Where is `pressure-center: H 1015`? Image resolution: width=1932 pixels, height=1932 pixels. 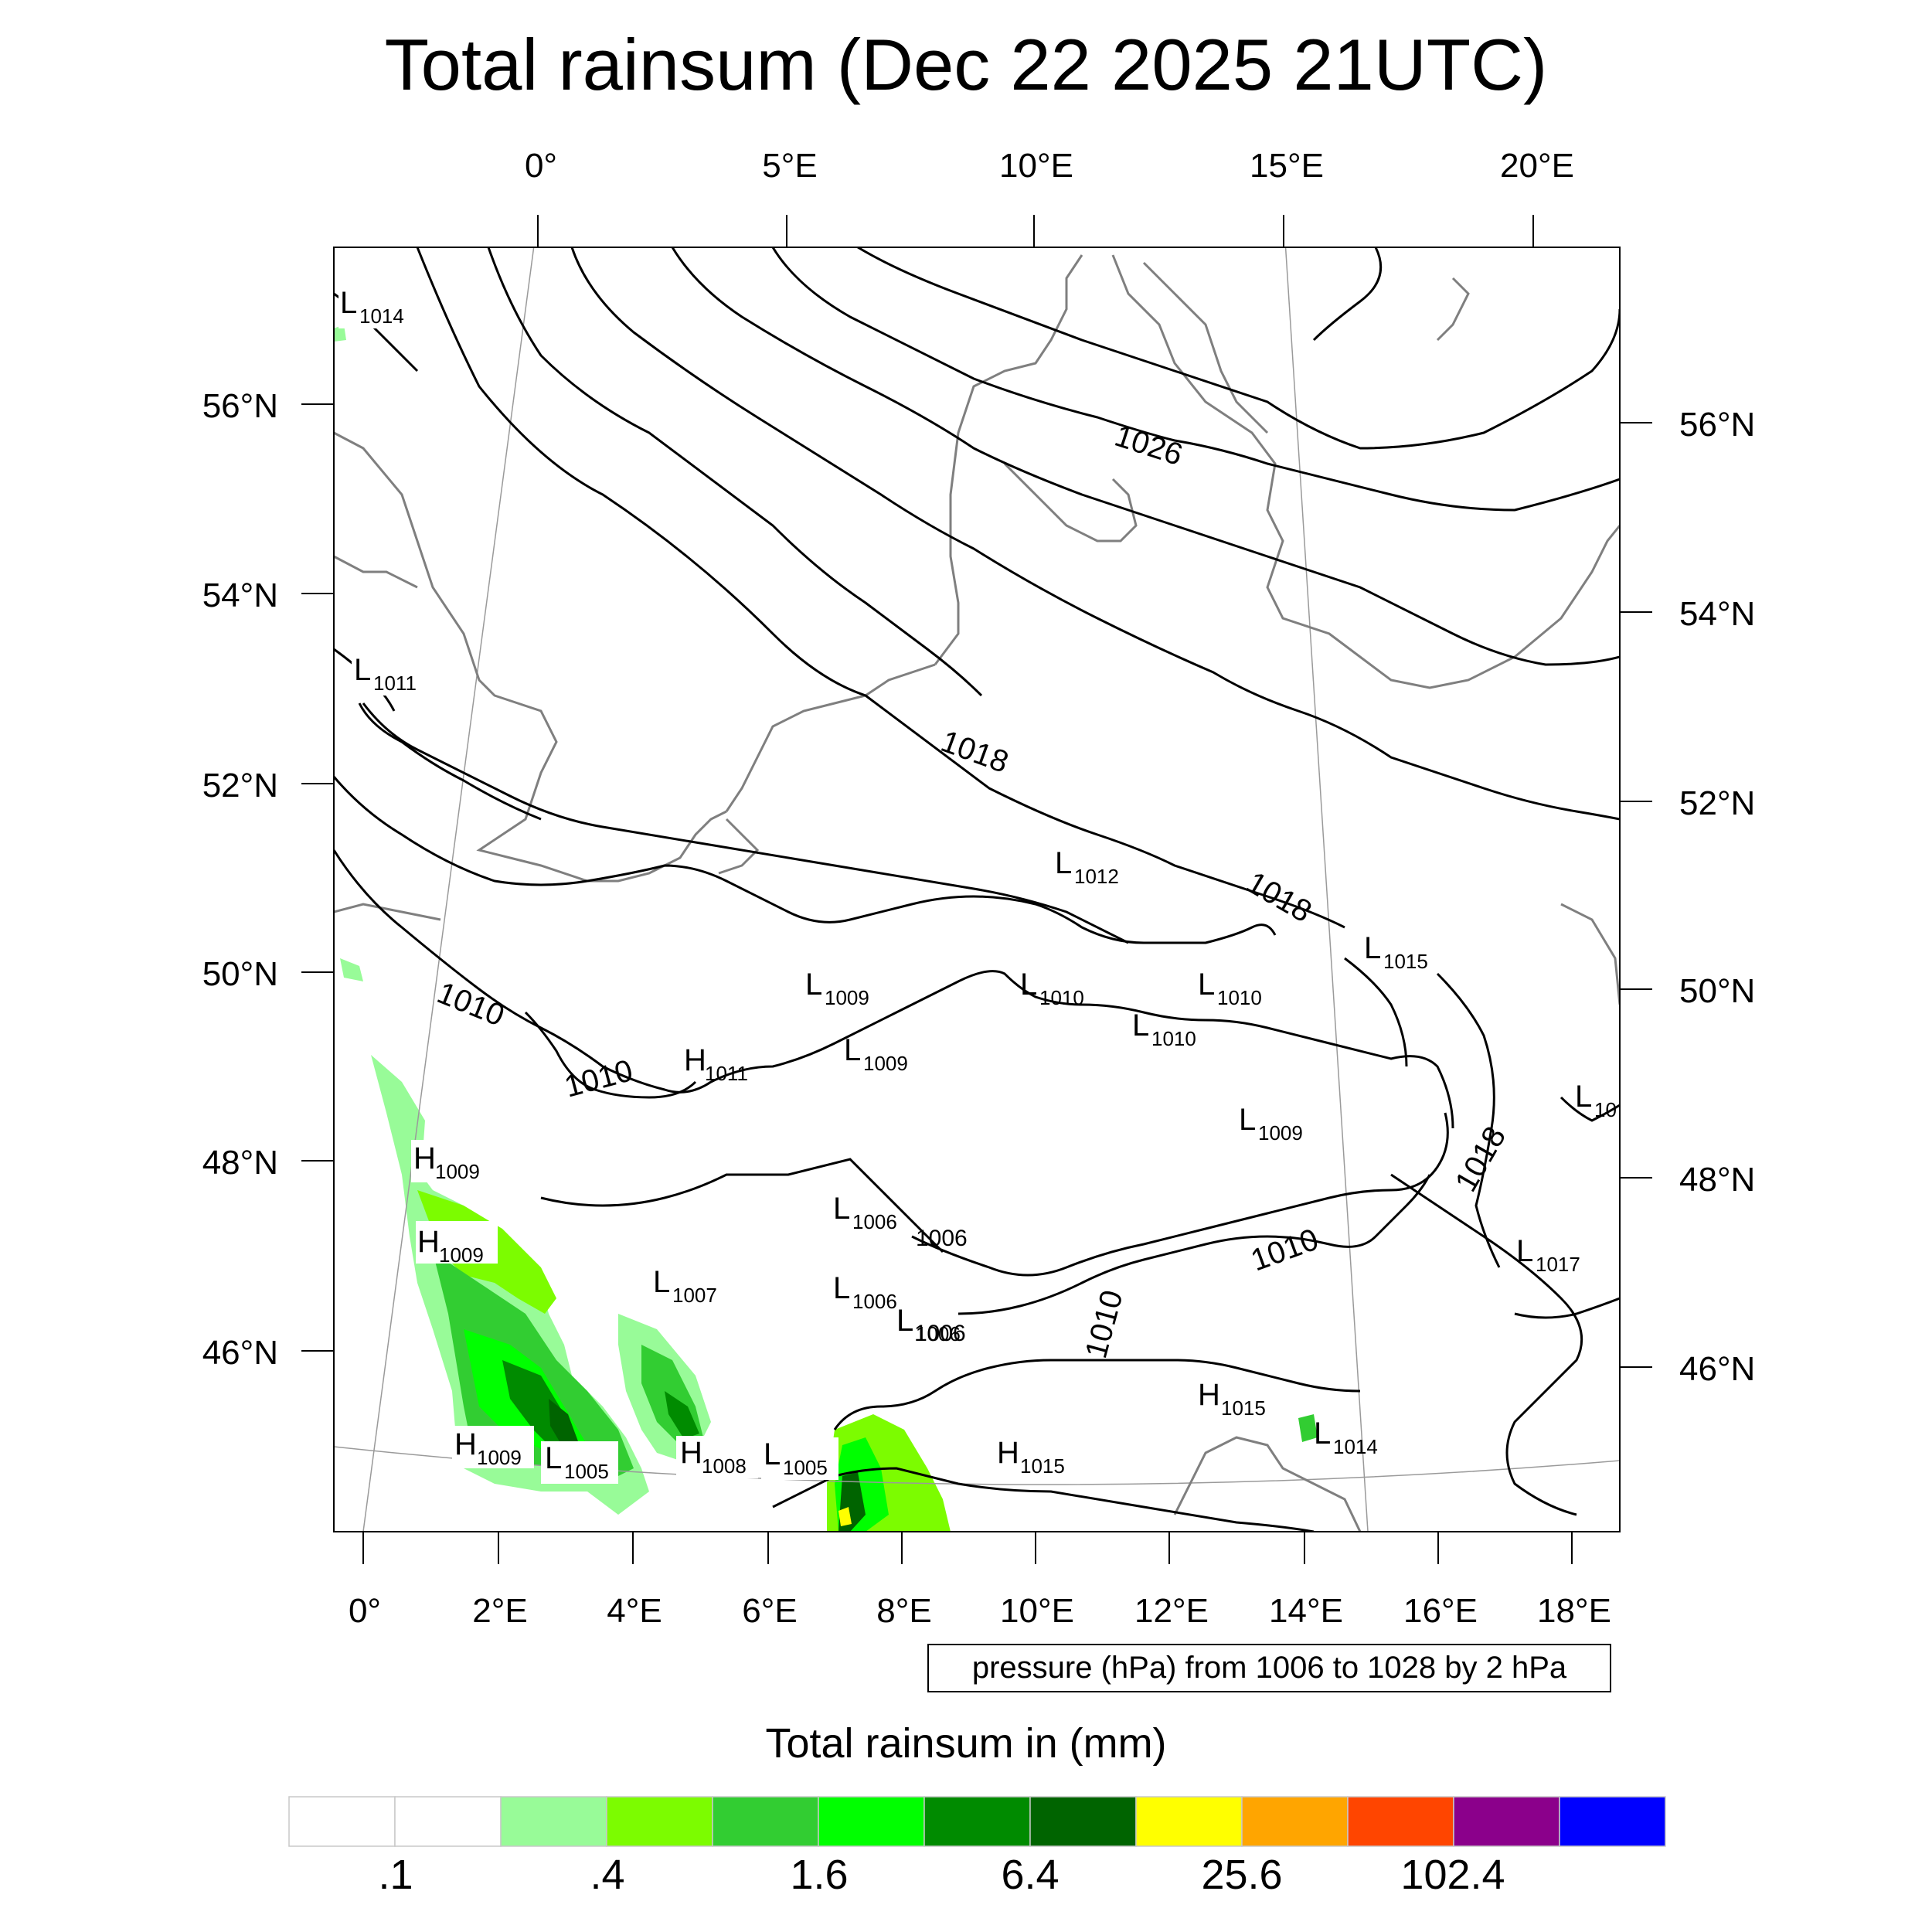 pressure-center: H 1015 is located at coordinates (1232, 1399).